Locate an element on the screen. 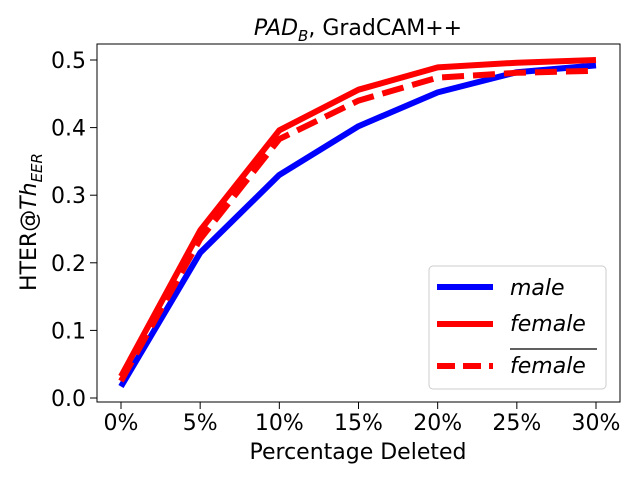 The image size is (640, 480). y-axis: 0.0 0.1 0.2 0.3 0.4 0.5 is located at coordinates (74, 230).